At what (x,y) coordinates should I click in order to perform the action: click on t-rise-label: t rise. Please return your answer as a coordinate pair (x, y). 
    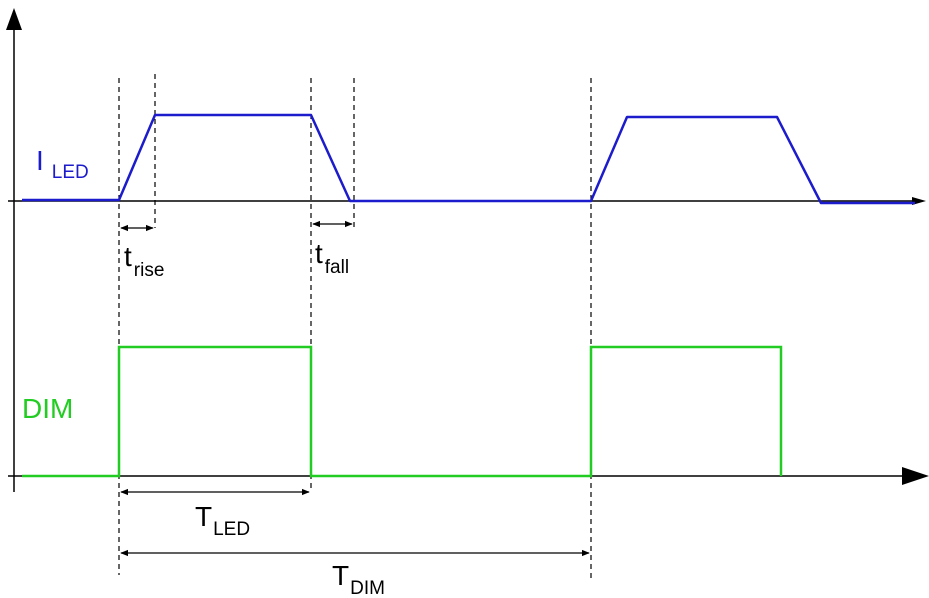
    Looking at the image, I should click on (144, 261).